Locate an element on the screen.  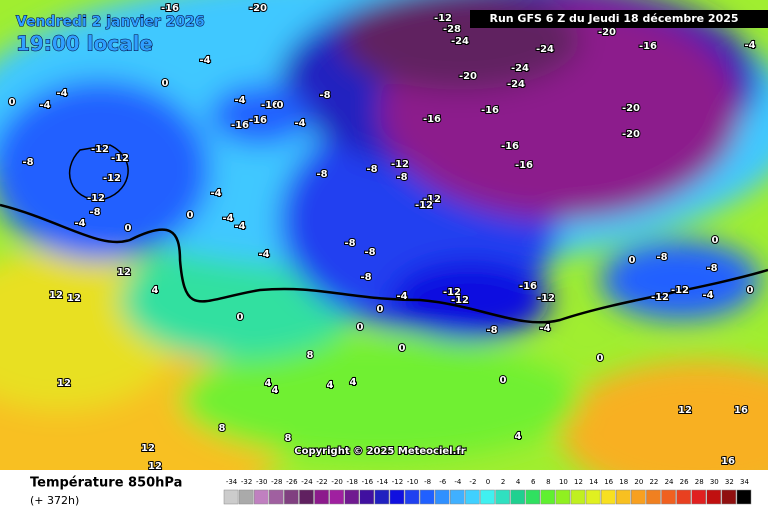
colorbar-label: 10 is located at coordinates (563, 482).